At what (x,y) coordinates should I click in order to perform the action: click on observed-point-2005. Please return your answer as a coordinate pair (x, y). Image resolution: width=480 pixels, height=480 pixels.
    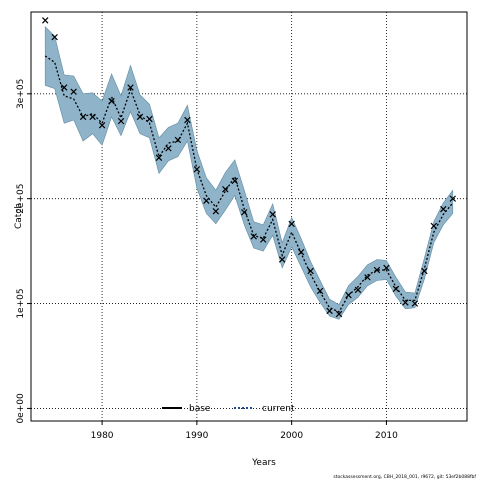
    Looking at the image, I should click on (339, 314).